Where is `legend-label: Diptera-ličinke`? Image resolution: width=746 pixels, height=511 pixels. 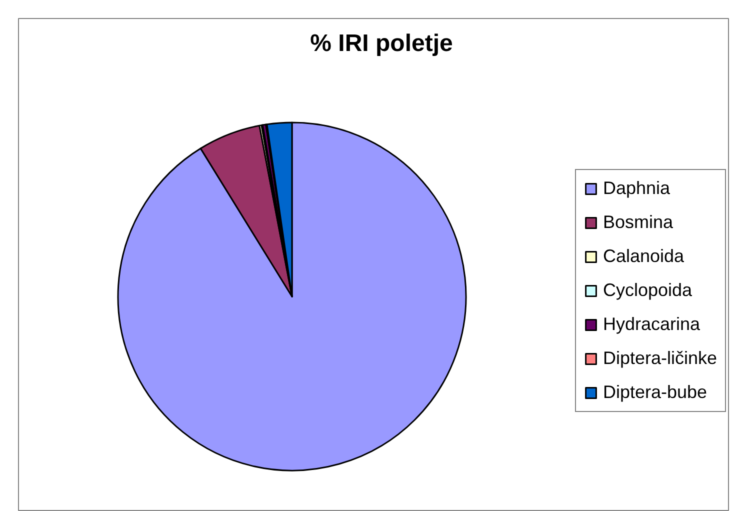
legend-label: Diptera-ličinke is located at coordinates (660, 358).